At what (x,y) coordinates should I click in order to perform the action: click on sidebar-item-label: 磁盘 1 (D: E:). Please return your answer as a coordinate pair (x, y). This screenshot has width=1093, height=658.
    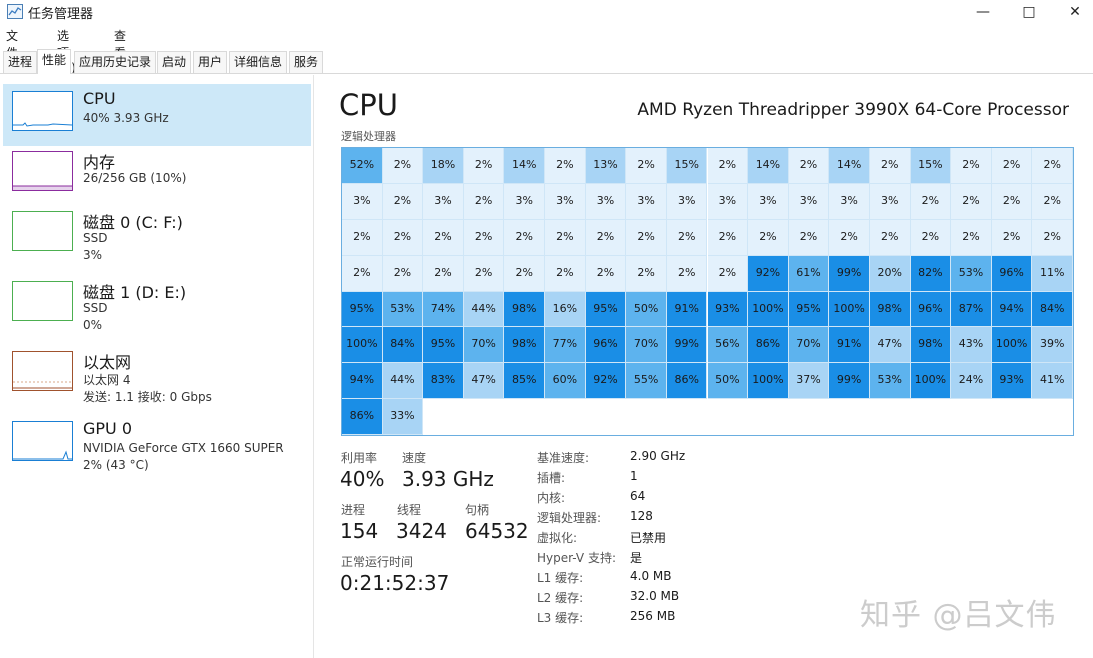
    Looking at the image, I should click on (135, 292).